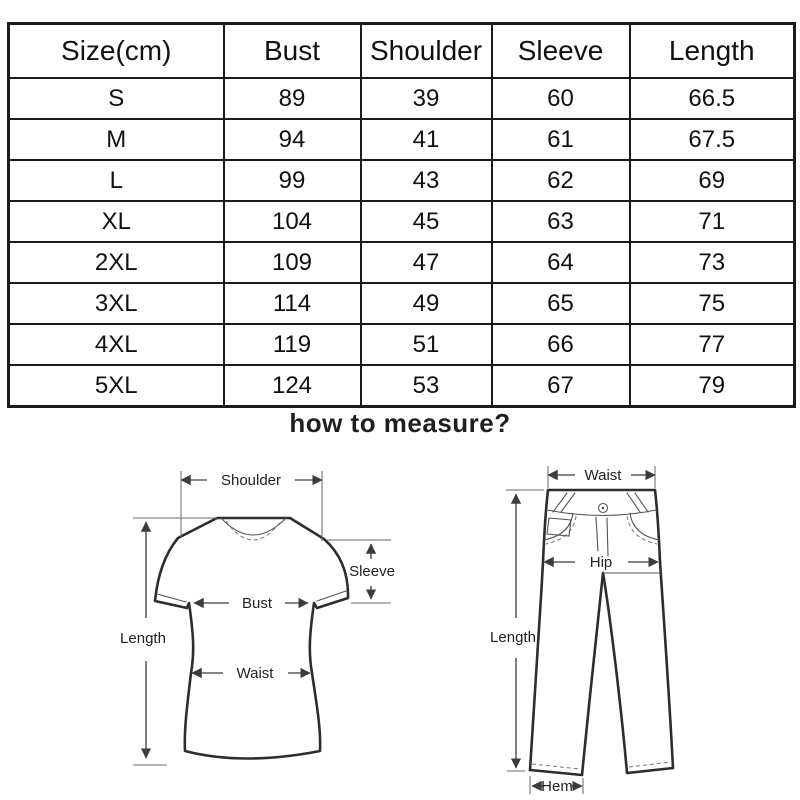 This screenshot has width=800, height=800. I want to click on table-row: 5XL 124 53 67 79, so click(401, 386).